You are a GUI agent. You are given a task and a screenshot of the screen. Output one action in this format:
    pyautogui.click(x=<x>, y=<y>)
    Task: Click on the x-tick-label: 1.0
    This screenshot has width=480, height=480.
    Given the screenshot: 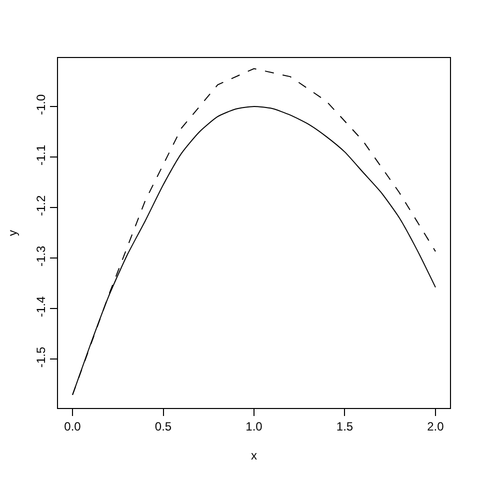 What is the action you would take?
    pyautogui.click(x=254, y=426)
    